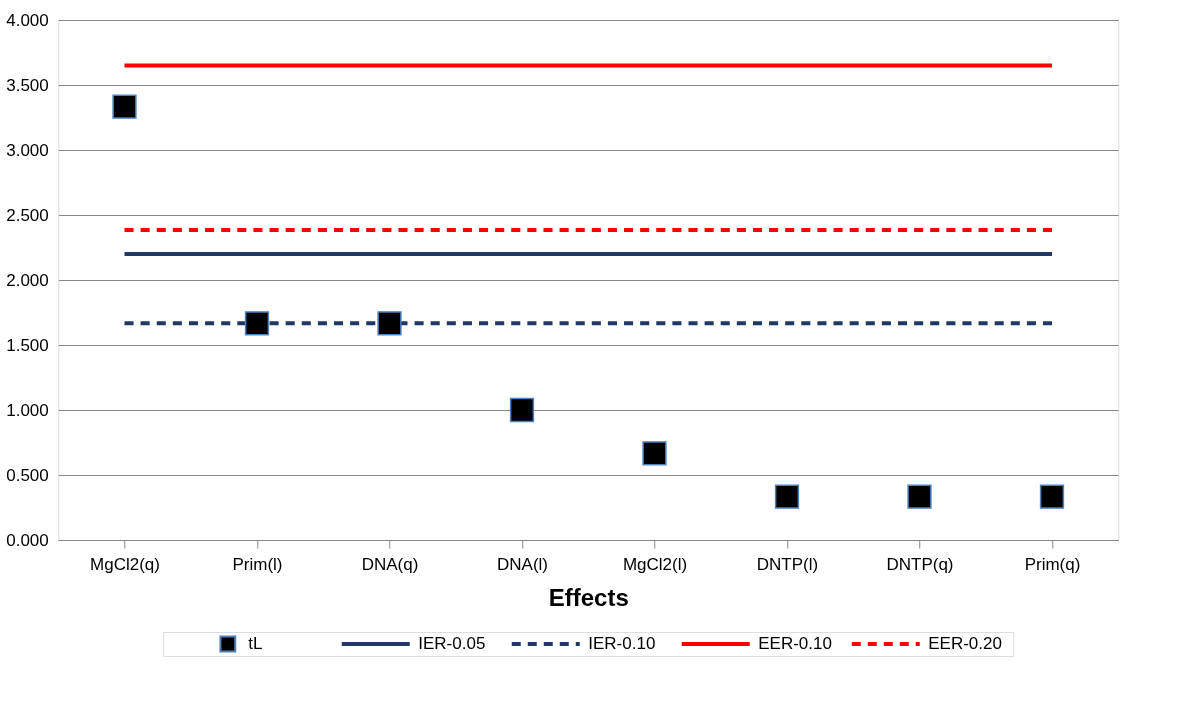 This screenshot has width=1204, height=726. I want to click on legend-label: tL, so click(255, 643).